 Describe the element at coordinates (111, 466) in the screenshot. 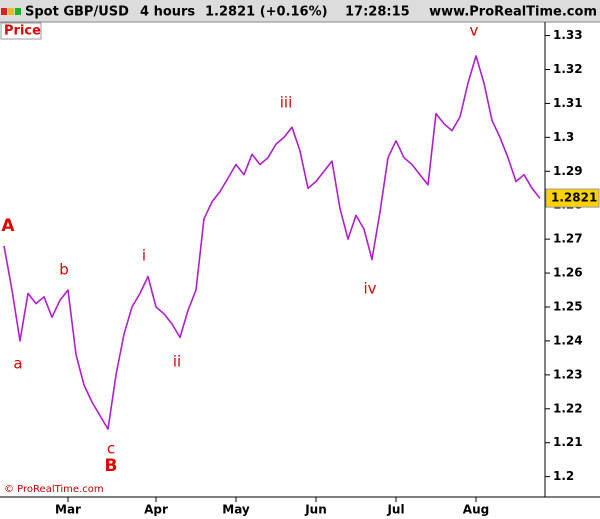

I see `wave-label: B` at that location.